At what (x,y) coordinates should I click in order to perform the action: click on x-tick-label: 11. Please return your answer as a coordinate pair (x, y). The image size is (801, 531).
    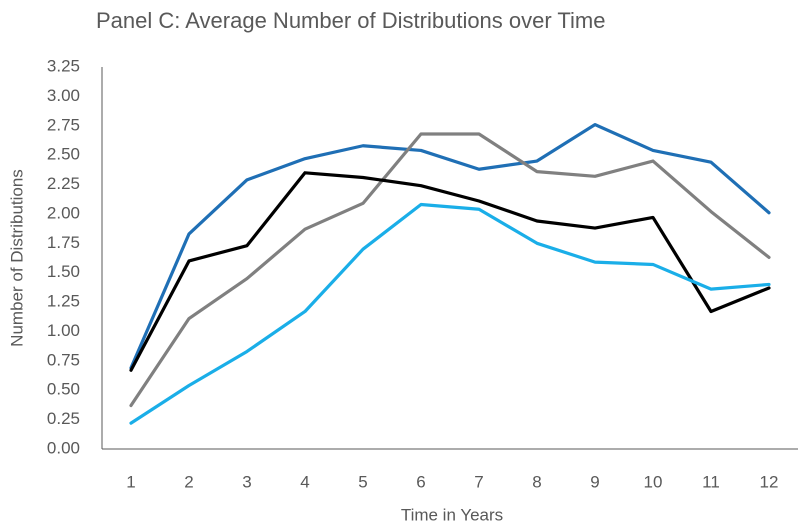
    Looking at the image, I should click on (711, 481).